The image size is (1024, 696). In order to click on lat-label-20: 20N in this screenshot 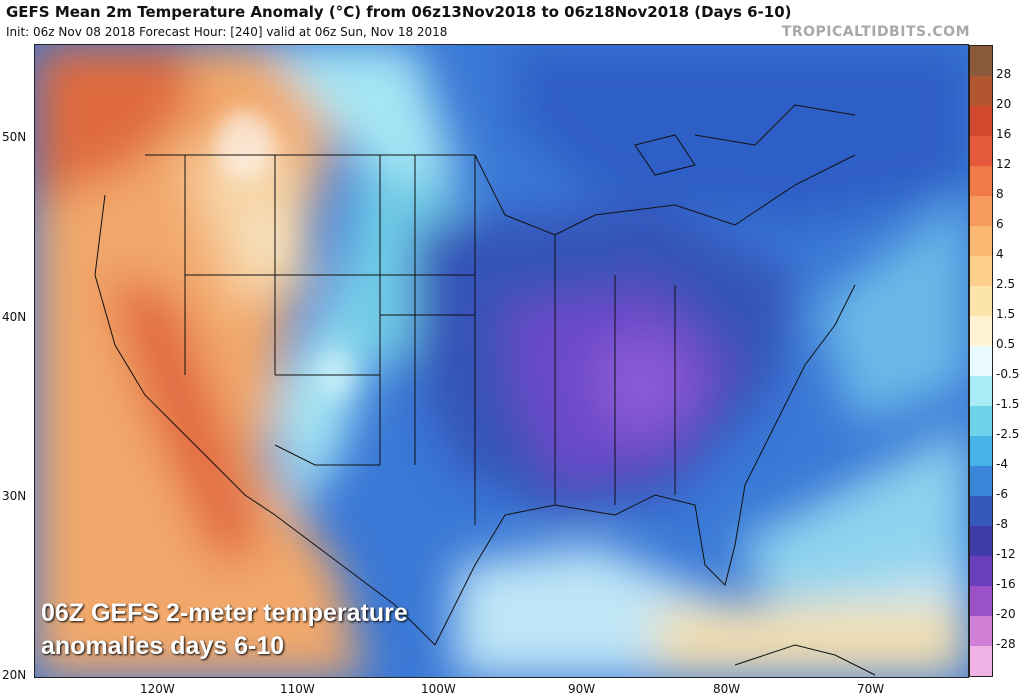, I will do `click(14, 675)`.